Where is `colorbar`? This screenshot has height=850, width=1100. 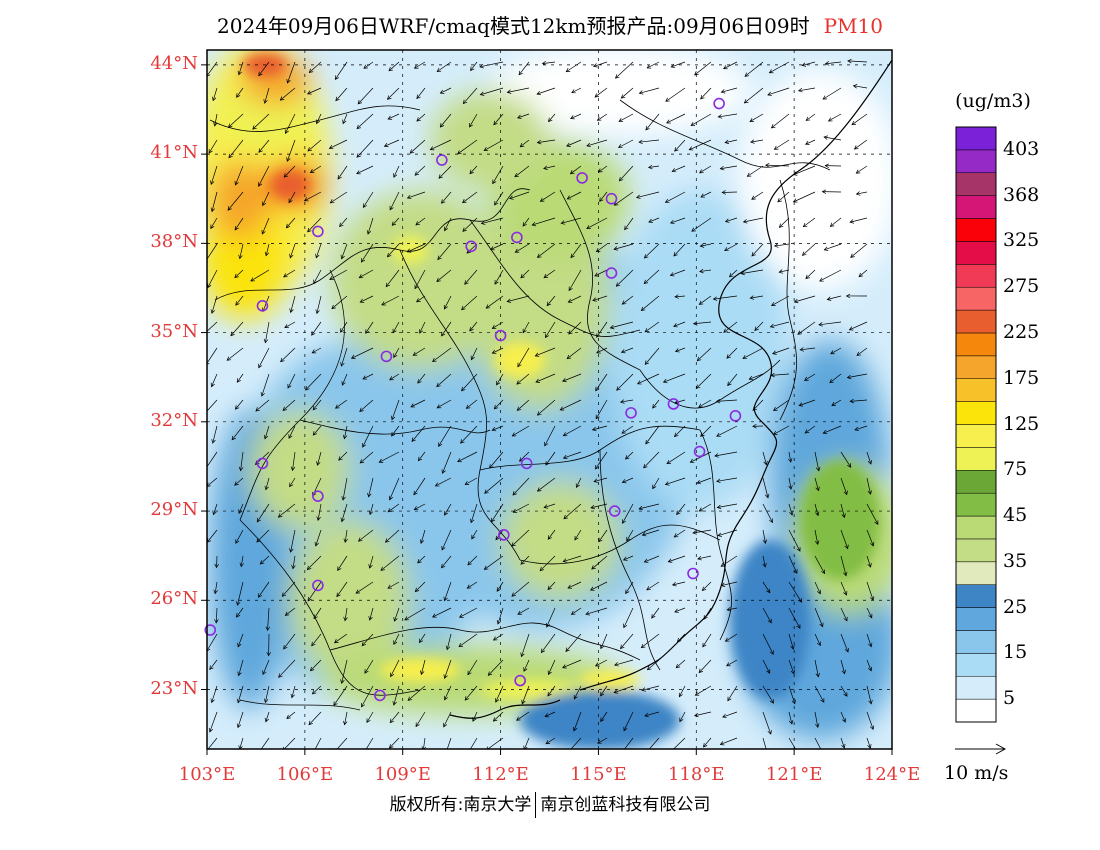
colorbar is located at coordinates (976, 424).